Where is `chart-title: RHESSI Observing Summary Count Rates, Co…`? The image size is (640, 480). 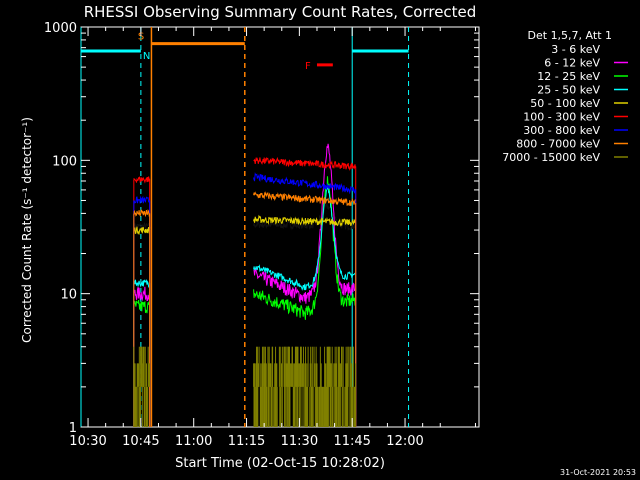 chart-title: RHESSI Observing Summary Count Rates, Co… is located at coordinates (280, 12).